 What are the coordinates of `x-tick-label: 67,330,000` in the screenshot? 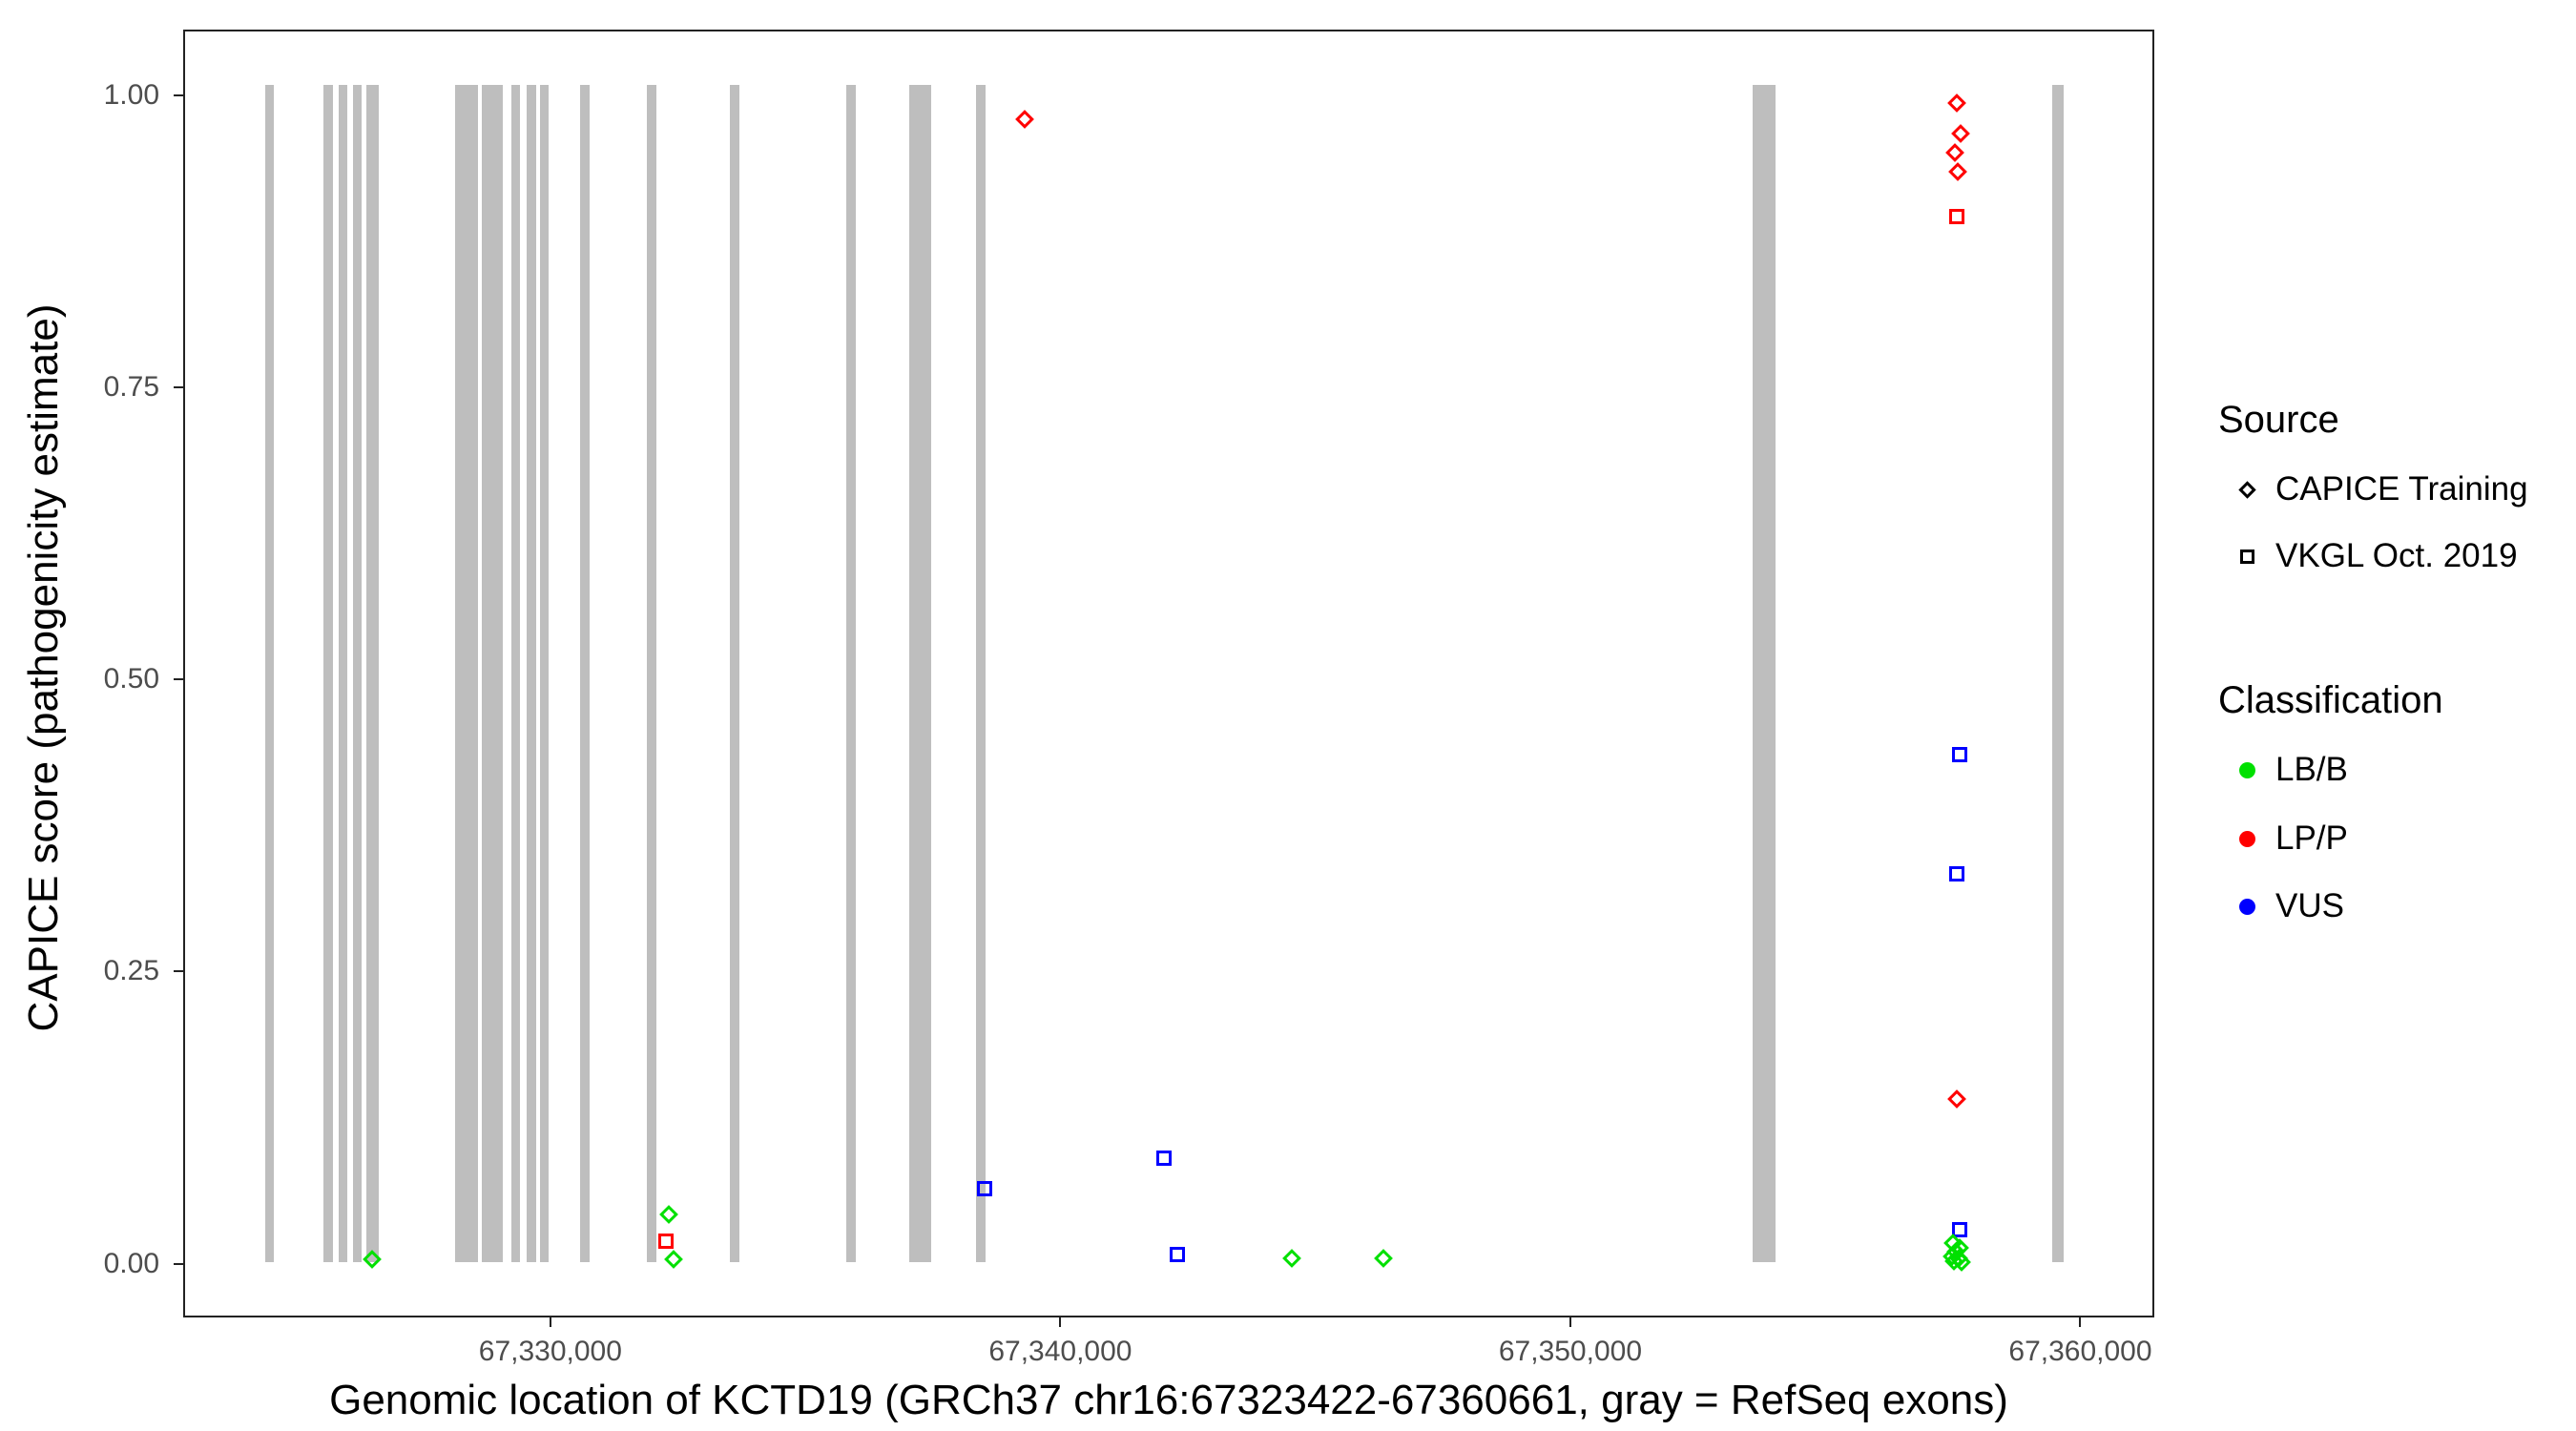 It's located at (550, 1351).